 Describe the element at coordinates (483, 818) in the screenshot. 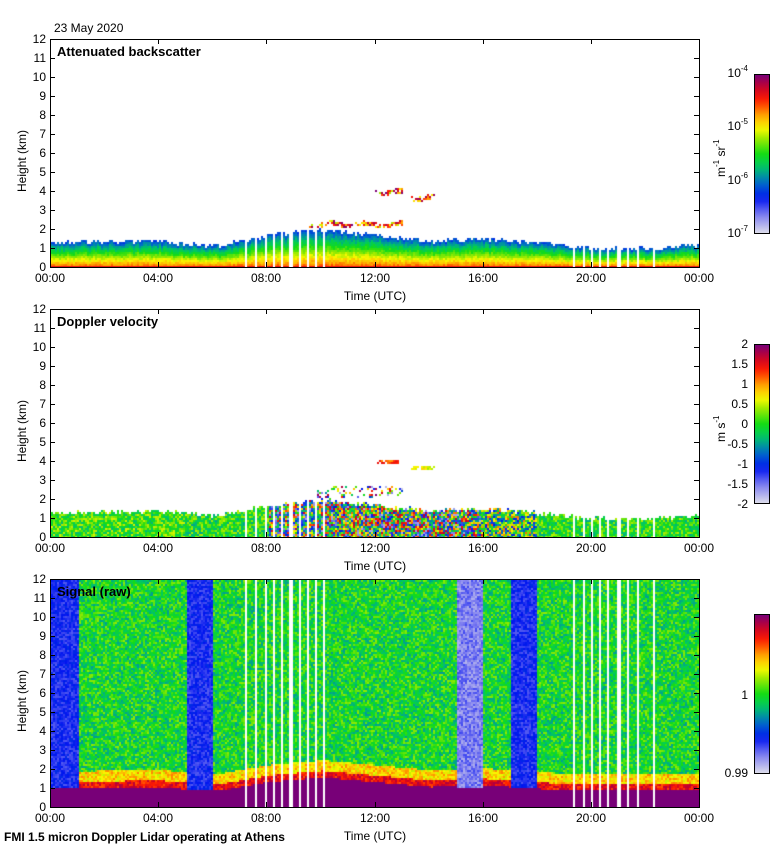

I see `x-tick-label: 16:00` at that location.